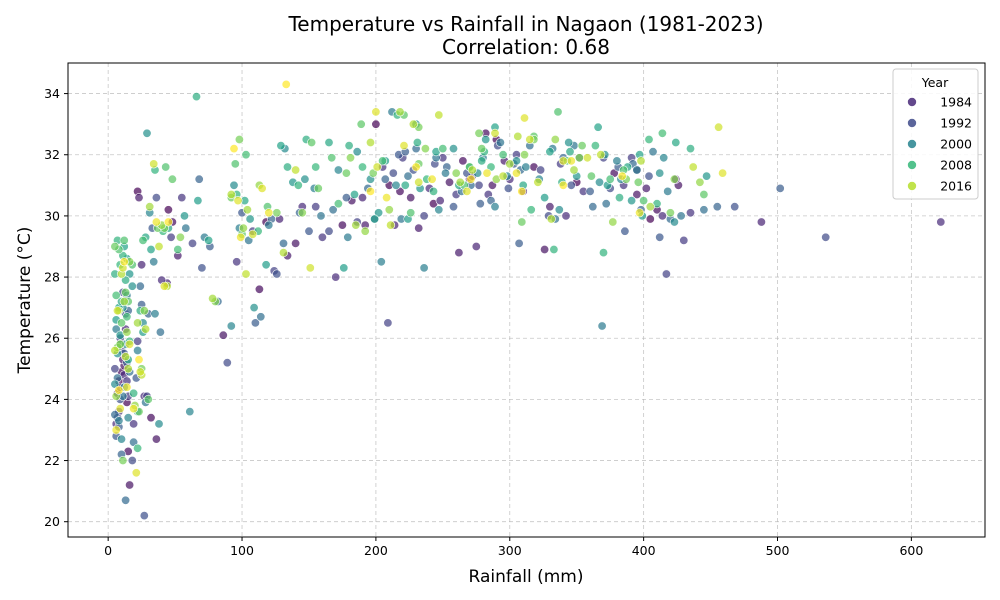 The height and width of the screenshot is (600, 1000). Describe the element at coordinates (52, 93) in the screenshot. I see `y-tick-label: 34` at that location.